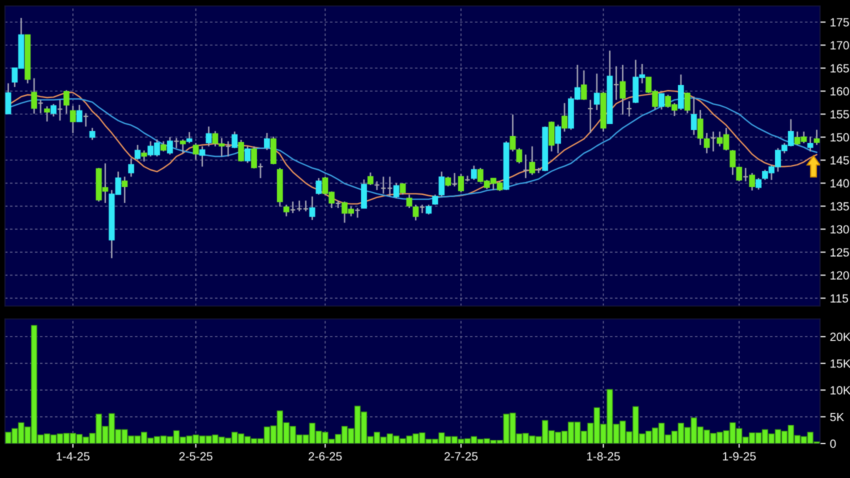 The height and width of the screenshot is (478, 850). I want to click on y-tick-label: 160, so click(839, 91).